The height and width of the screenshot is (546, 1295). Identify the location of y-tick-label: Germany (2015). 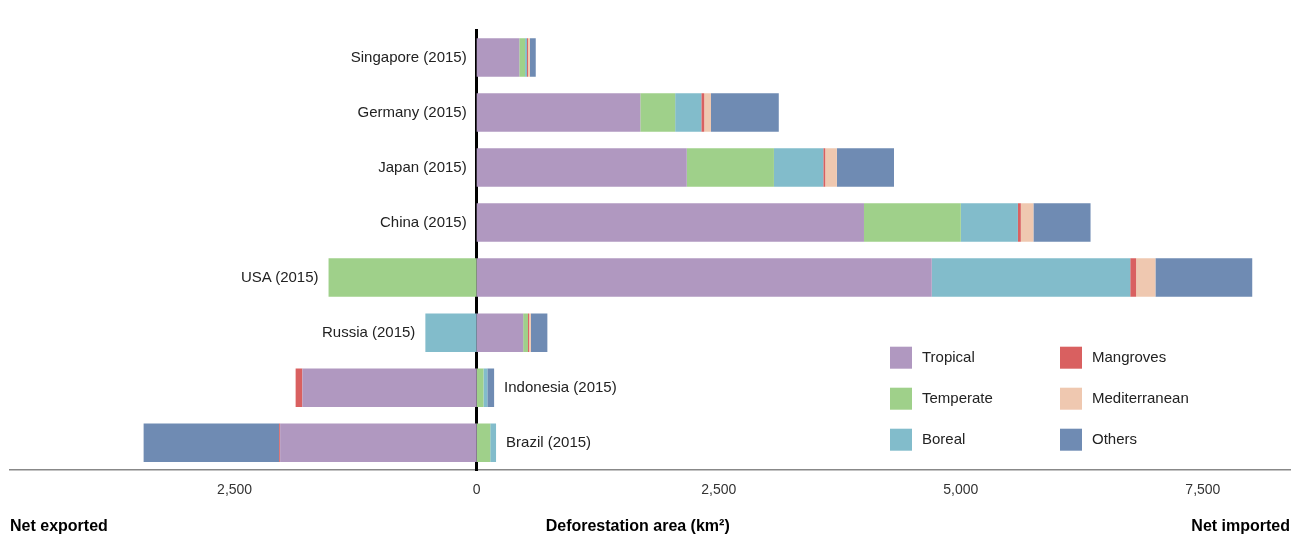
(412, 111).